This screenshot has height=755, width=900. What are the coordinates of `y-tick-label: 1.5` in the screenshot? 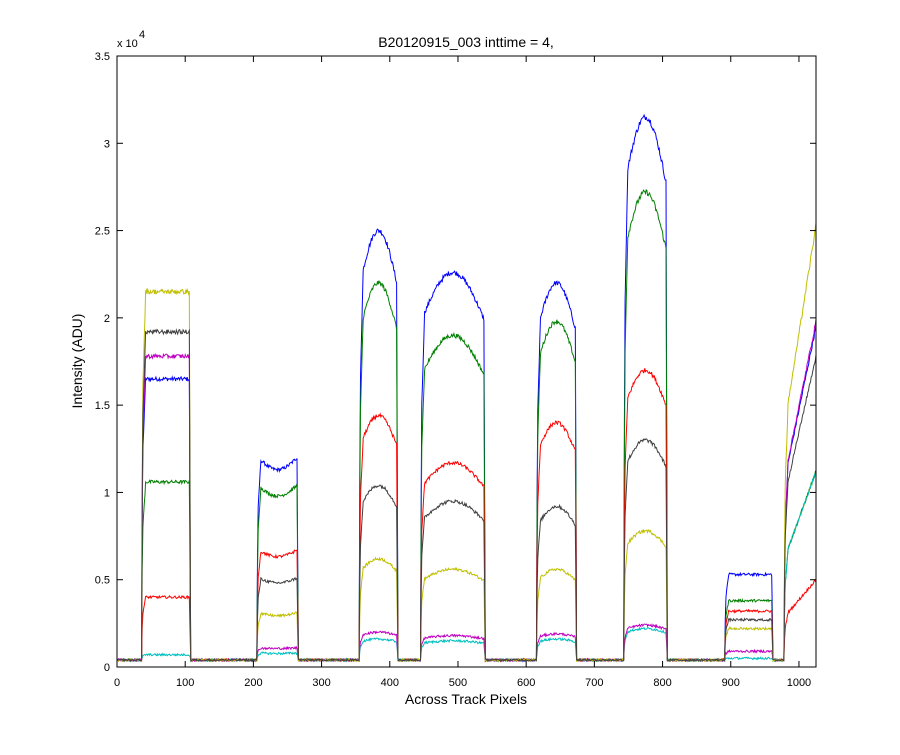 It's located at (102, 406).